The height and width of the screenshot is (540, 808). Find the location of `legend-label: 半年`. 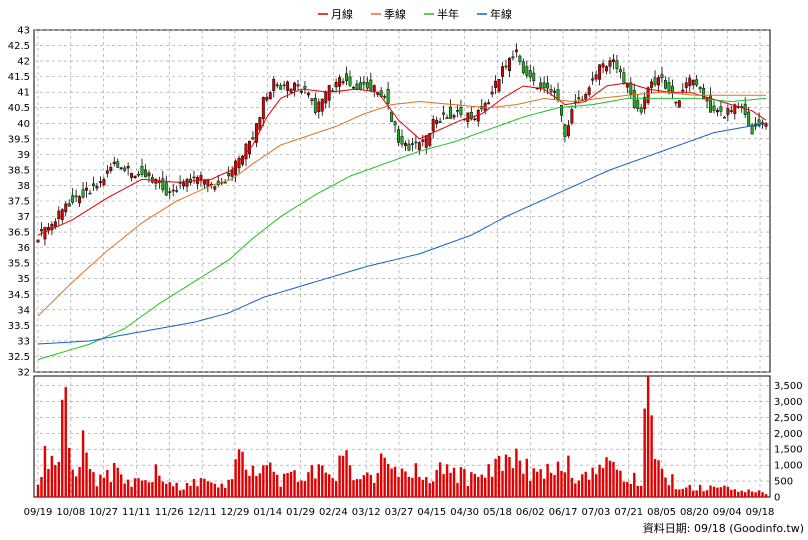

legend-label: 半年 is located at coordinates (448, 14).